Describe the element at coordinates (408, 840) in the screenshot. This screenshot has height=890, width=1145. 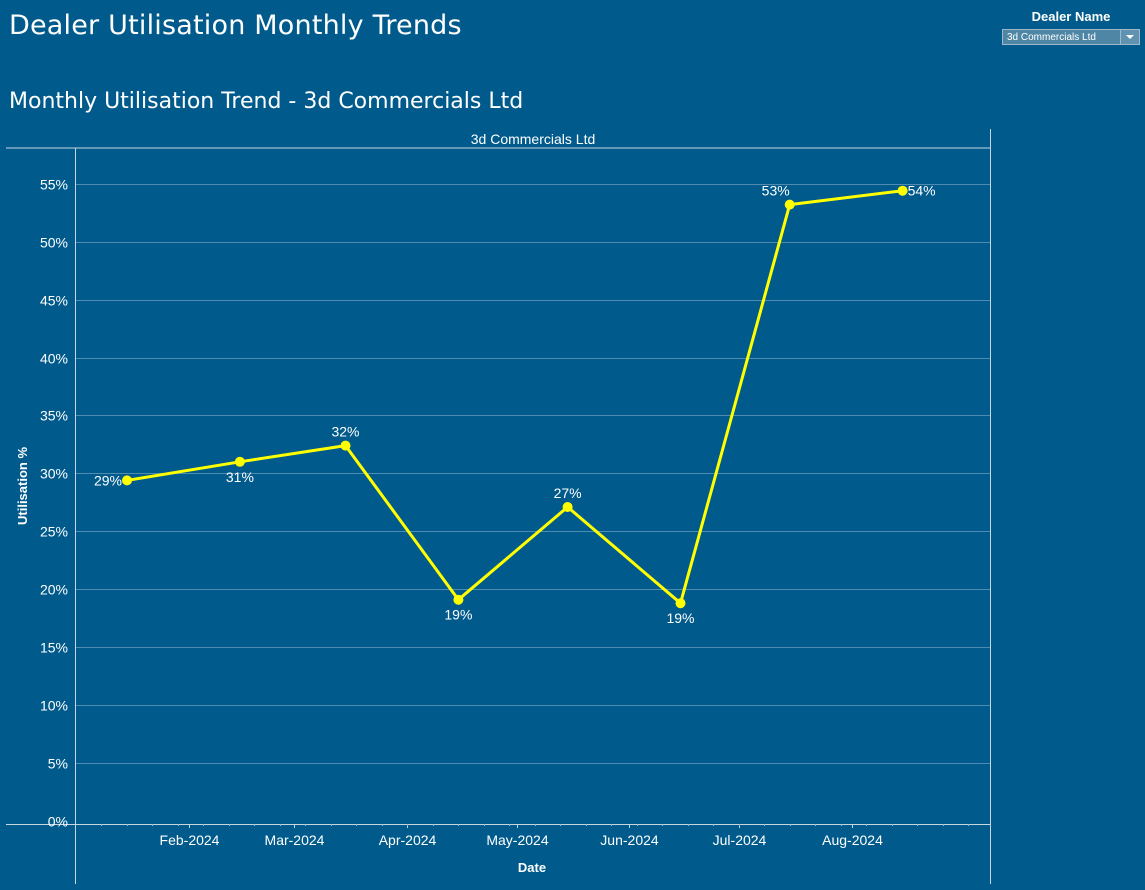
I see `x-tick-label: Apr-2024` at that location.